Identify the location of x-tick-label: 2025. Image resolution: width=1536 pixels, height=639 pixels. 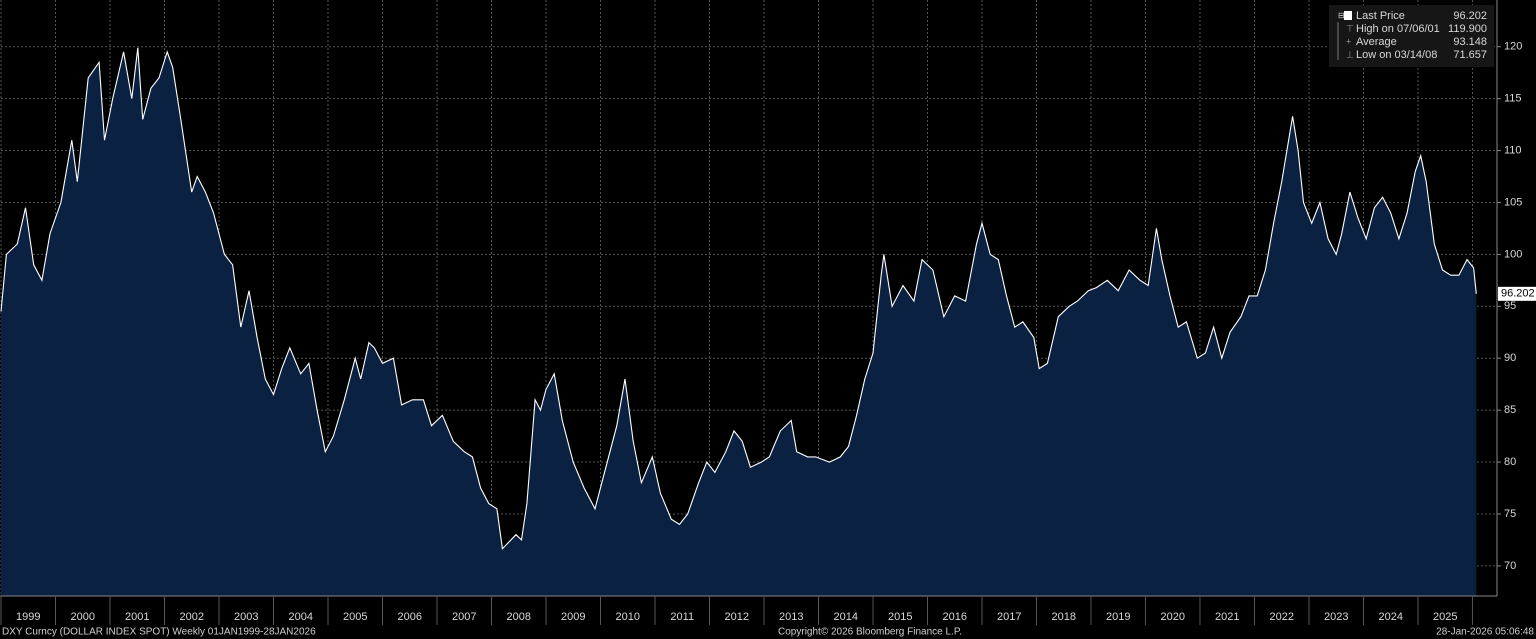
(1445, 617).